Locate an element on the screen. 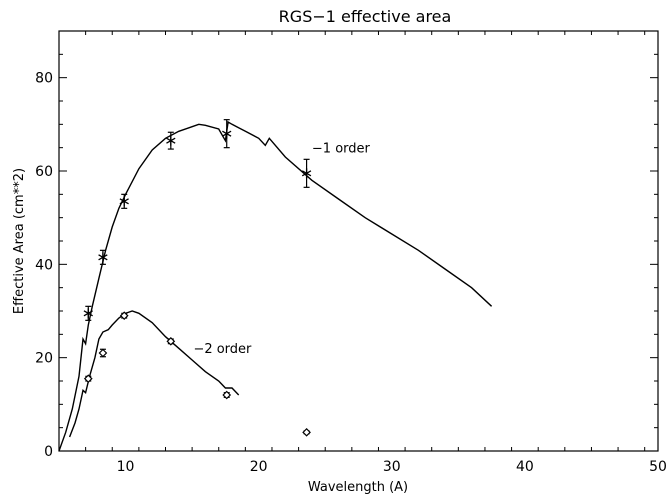 The width and height of the screenshot is (671, 494). y-tick-label: 60 is located at coordinates (44, 172).